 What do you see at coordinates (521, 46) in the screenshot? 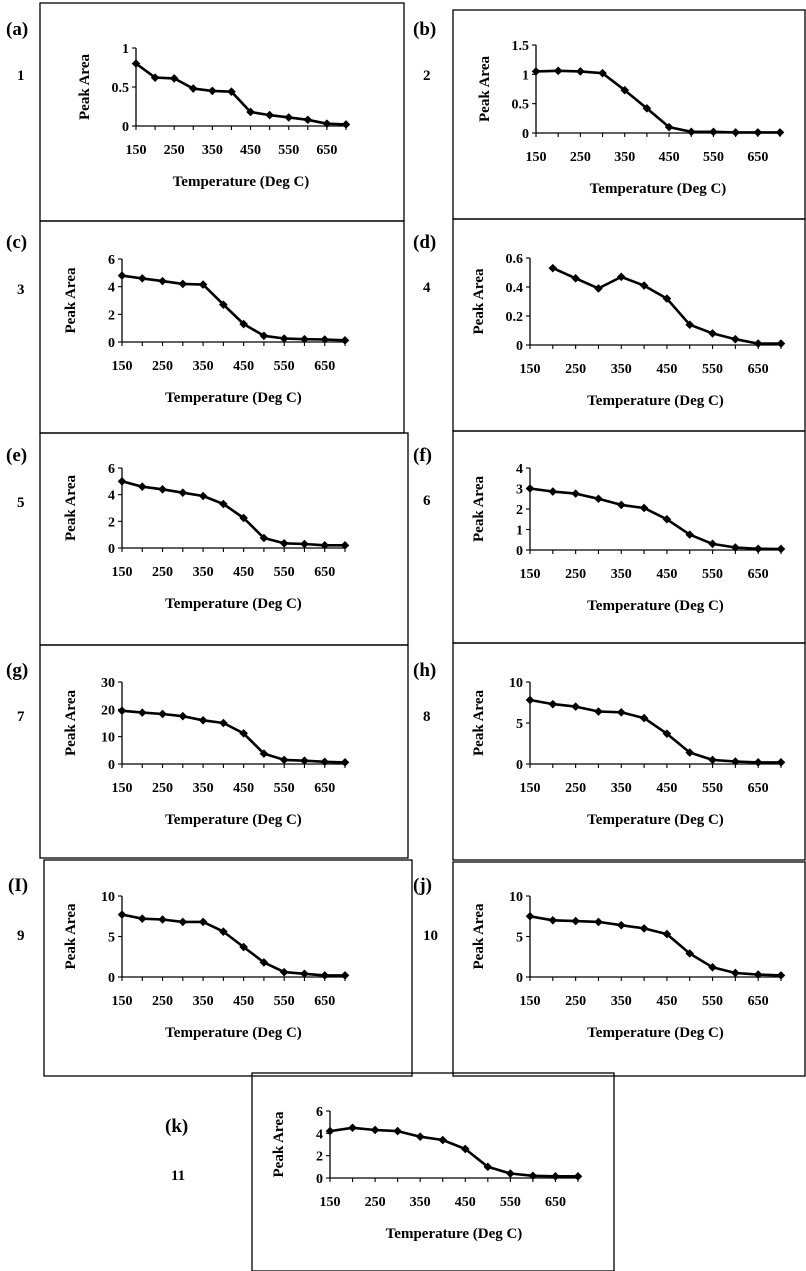
I see `y-tick-label-b: 1.5` at bounding box center [521, 46].